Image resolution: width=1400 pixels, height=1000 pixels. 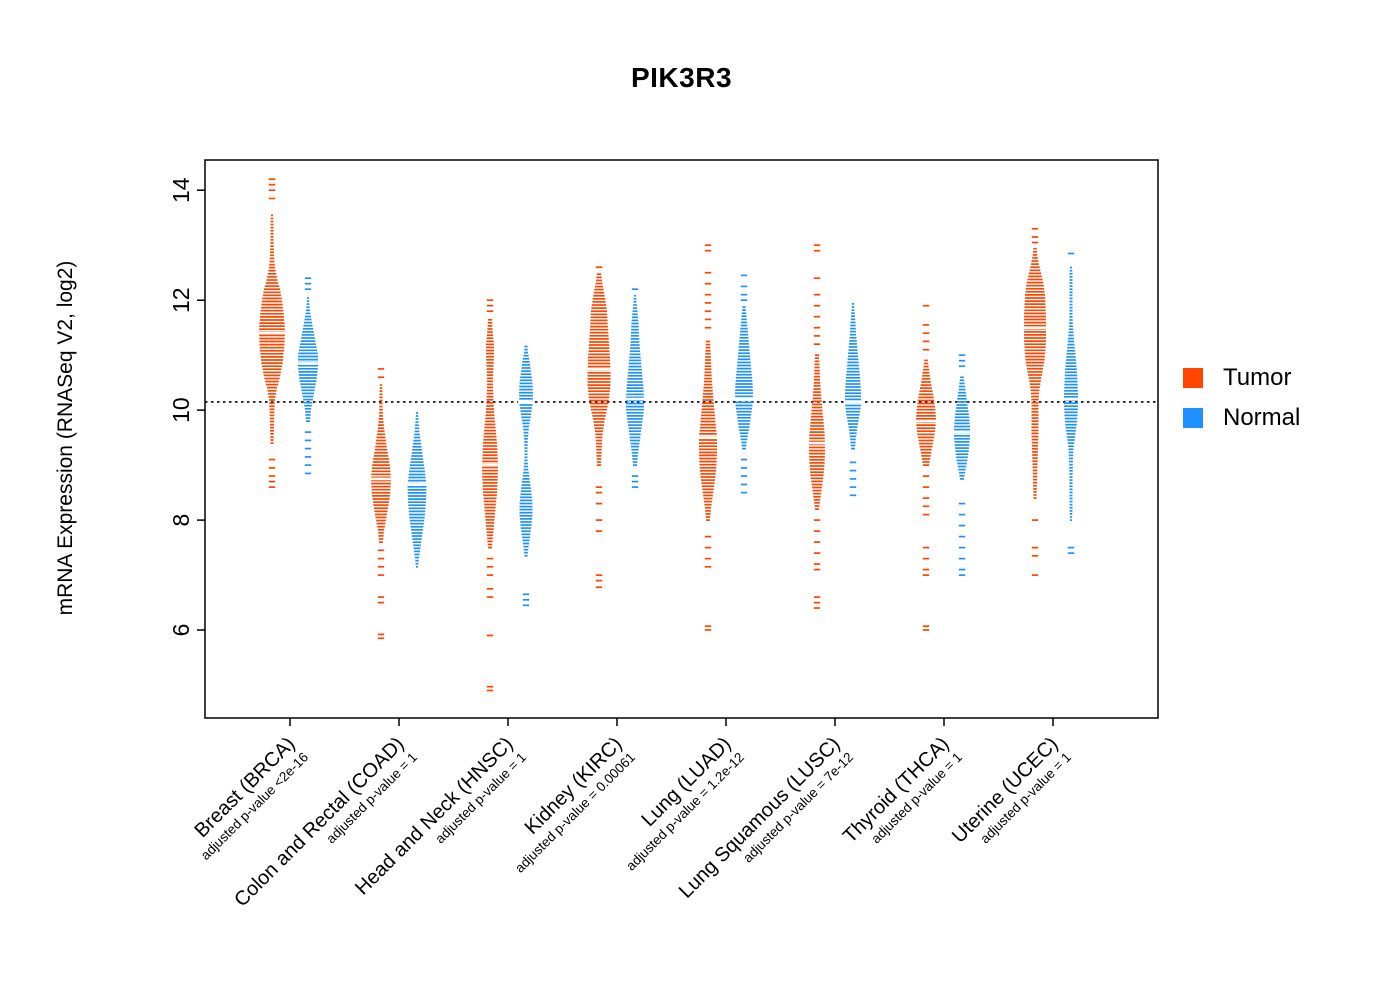 What do you see at coordinates (1257, 377) in the screenshot?
I see `legend-label-tumor: Tumor` at bounding box center [1257, 377].